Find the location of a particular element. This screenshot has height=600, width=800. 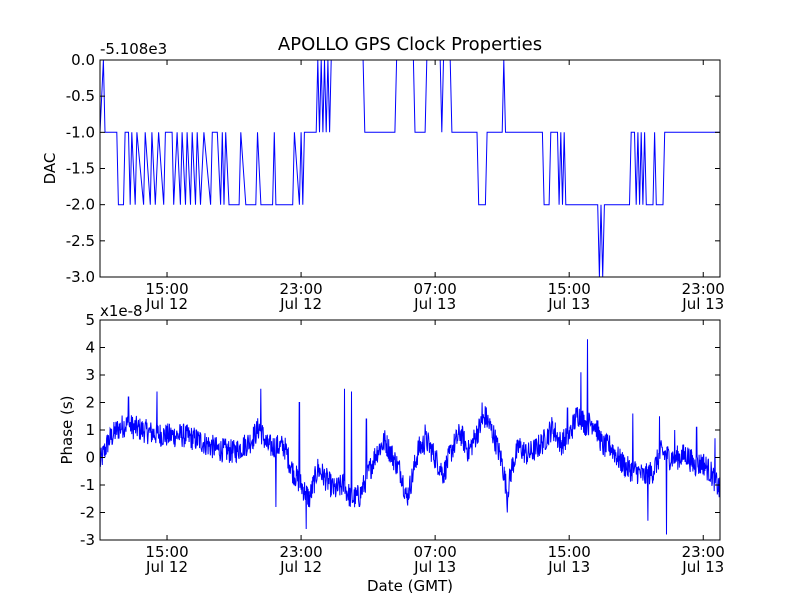

dac-ytick-label: 0.0 is located at coordinates (83, 60).